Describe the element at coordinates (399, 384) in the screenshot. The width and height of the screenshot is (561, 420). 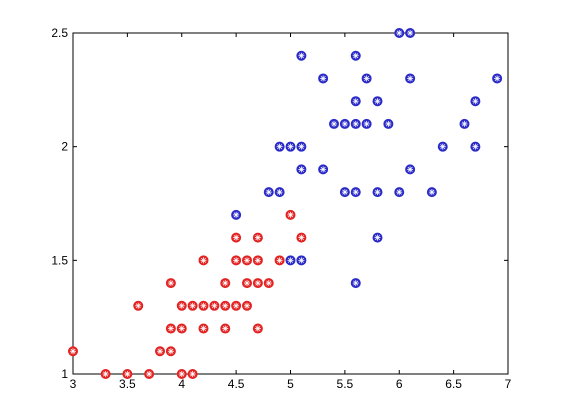
I see `x-tick-label: 6` at that location.